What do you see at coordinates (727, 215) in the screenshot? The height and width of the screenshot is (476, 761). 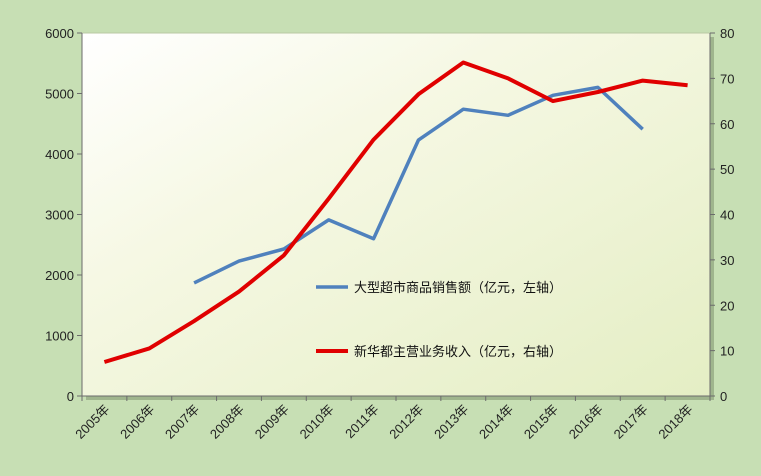 I see `y-right-tick-label: 40` at bounding box center [727, 215].